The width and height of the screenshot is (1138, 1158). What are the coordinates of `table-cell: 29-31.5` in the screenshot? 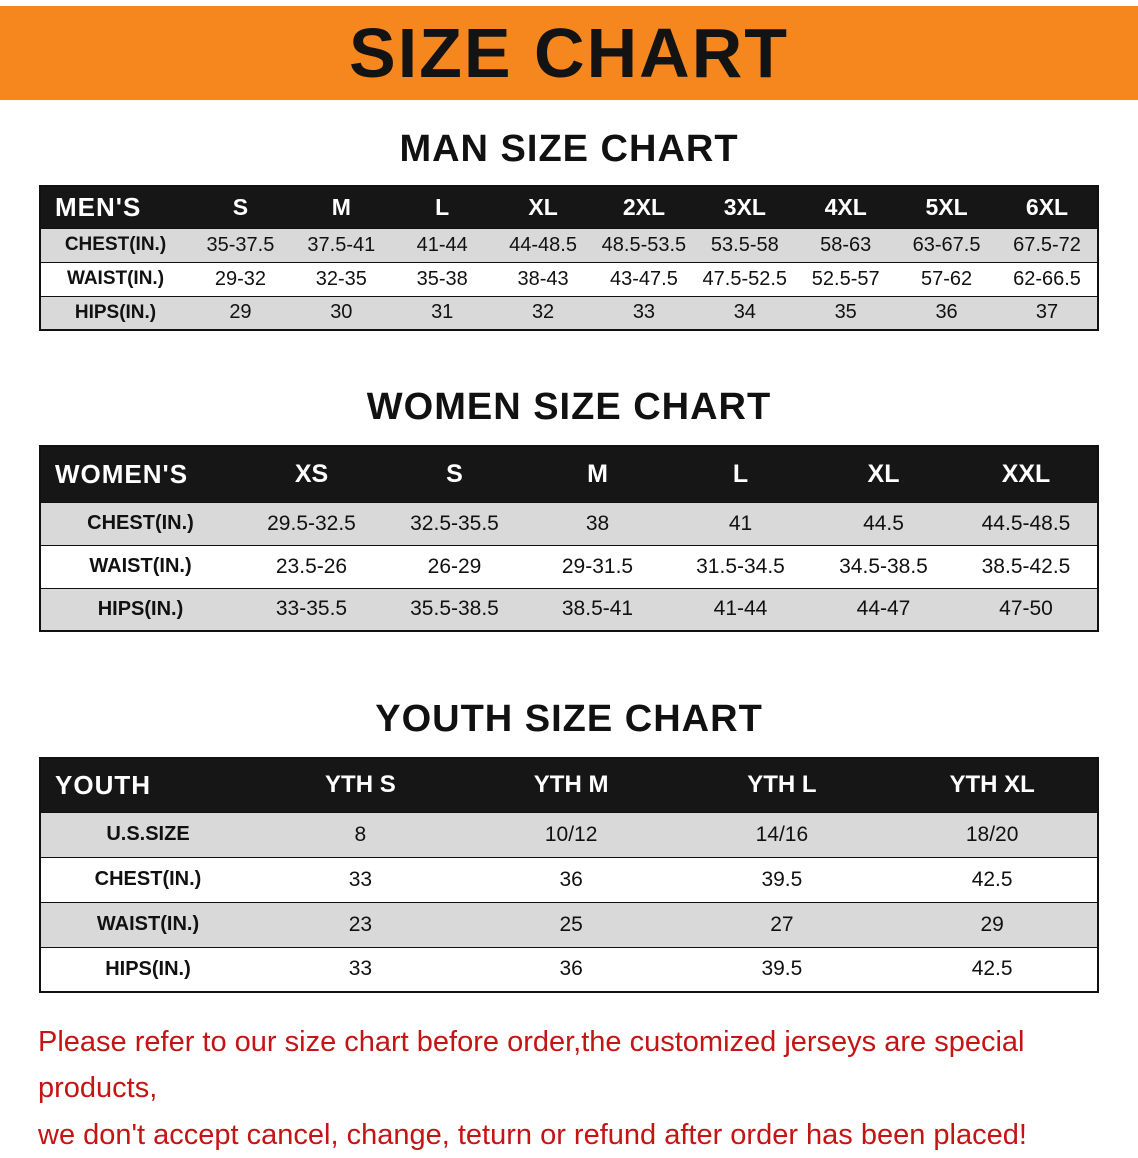 It's located at (597, 566).